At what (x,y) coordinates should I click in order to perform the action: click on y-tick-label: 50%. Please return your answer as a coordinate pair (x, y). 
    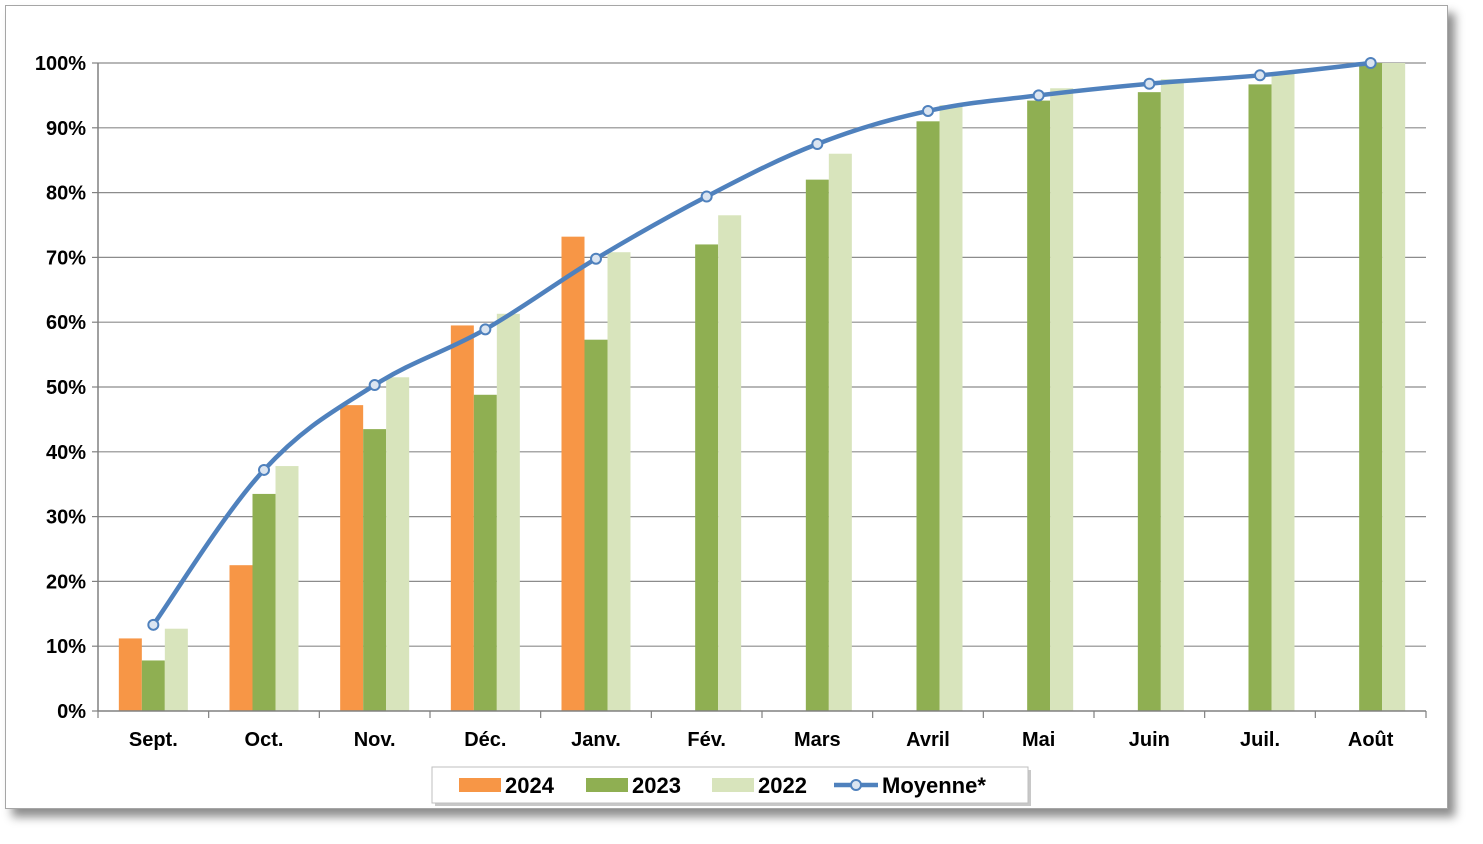
    Looking at the image, I should click on (66, 388).